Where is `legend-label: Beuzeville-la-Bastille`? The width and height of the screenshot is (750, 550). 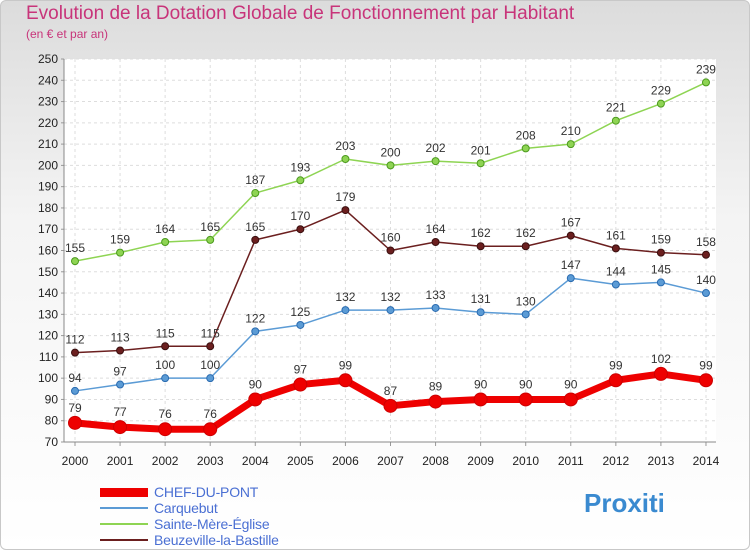 legend-label: Beuzeville-la-Bastille is located at coordinates (216, 540).